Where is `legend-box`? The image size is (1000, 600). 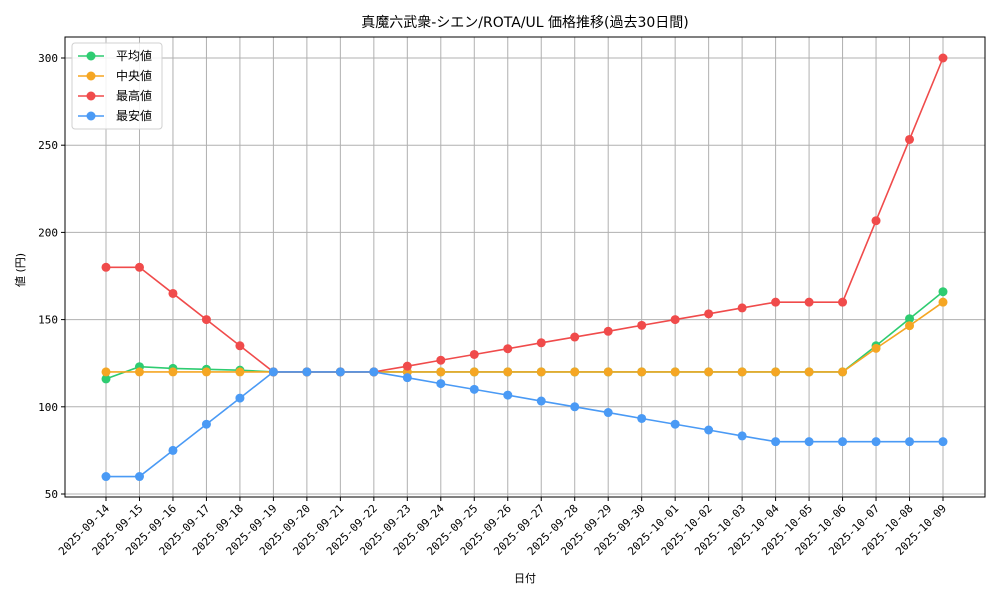
legend-box is located at coordinates (117, 86).